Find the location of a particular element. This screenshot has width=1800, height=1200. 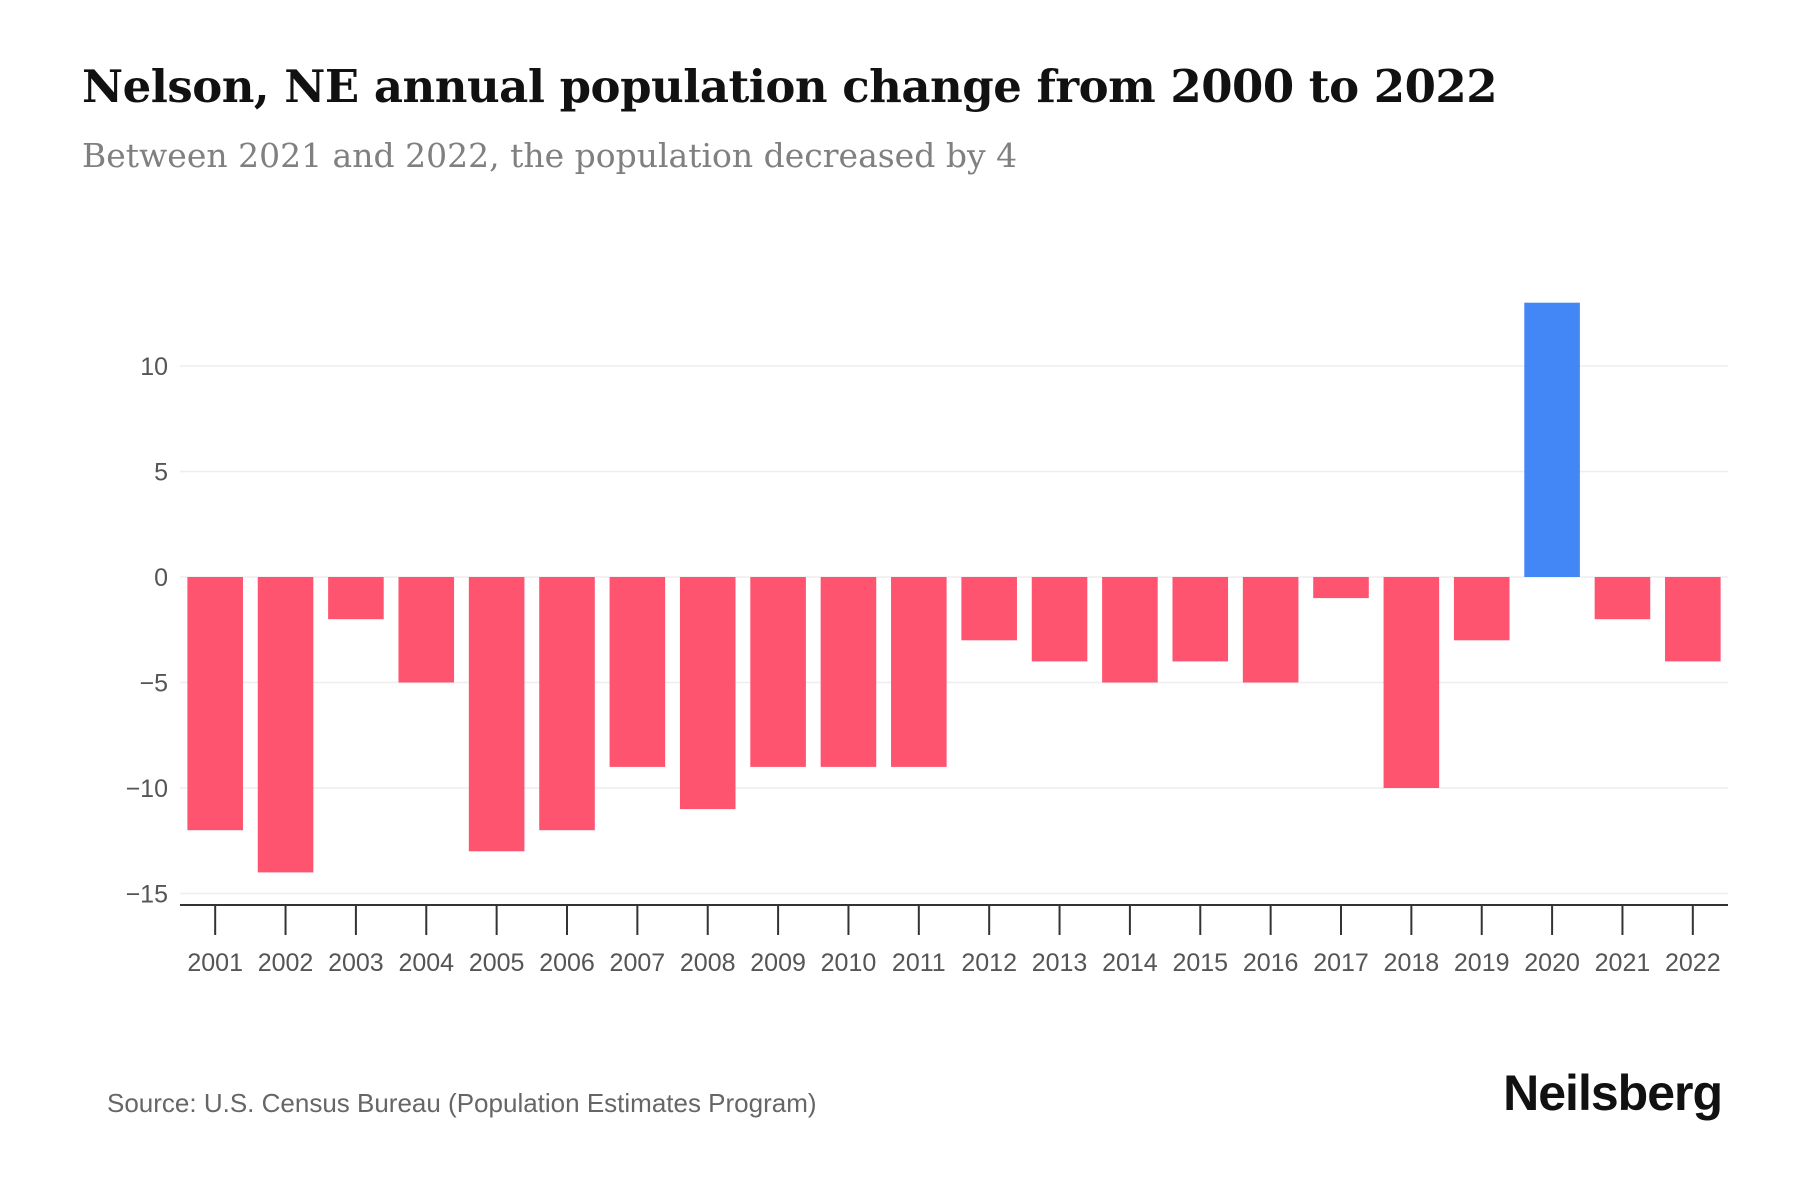

bar-2001 is located at coordinates (215, 704).